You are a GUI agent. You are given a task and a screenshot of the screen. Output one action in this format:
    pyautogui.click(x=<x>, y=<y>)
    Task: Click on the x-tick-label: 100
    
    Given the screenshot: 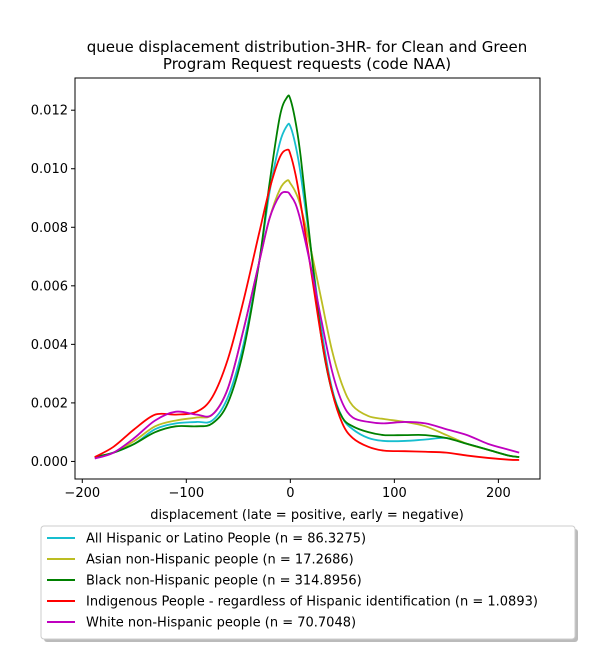 What is the action you would take?
    pyautogui.click(x=394, y=493)
    